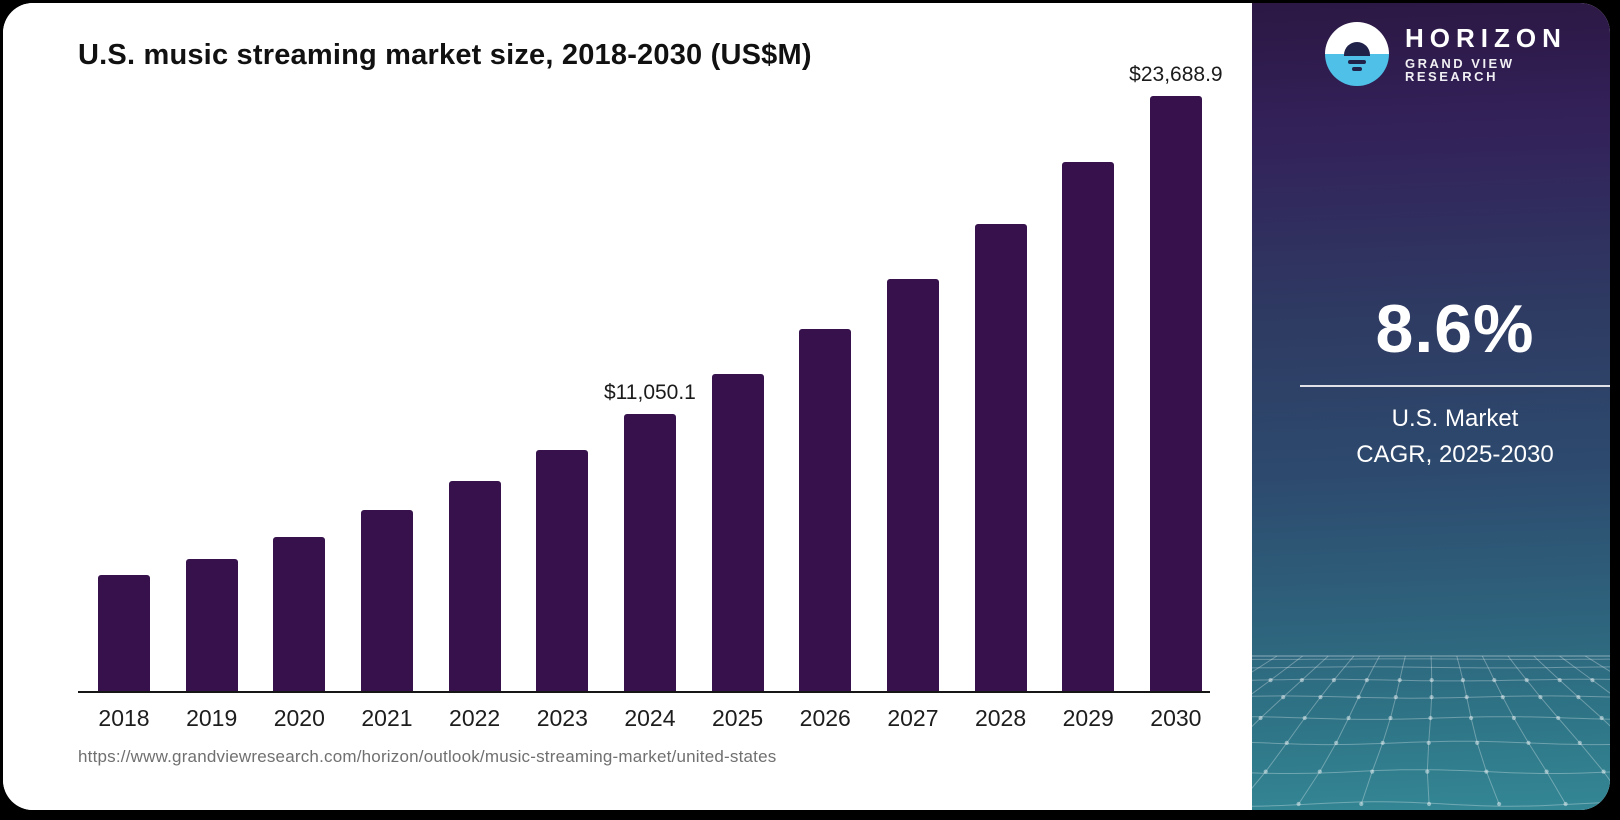 The image size is (1620, 820). What do you see at coordinates (212, 718) in the screenshot?
I see `x-axis-tick-label-2019: 2019` at bounding box center [212, 718].